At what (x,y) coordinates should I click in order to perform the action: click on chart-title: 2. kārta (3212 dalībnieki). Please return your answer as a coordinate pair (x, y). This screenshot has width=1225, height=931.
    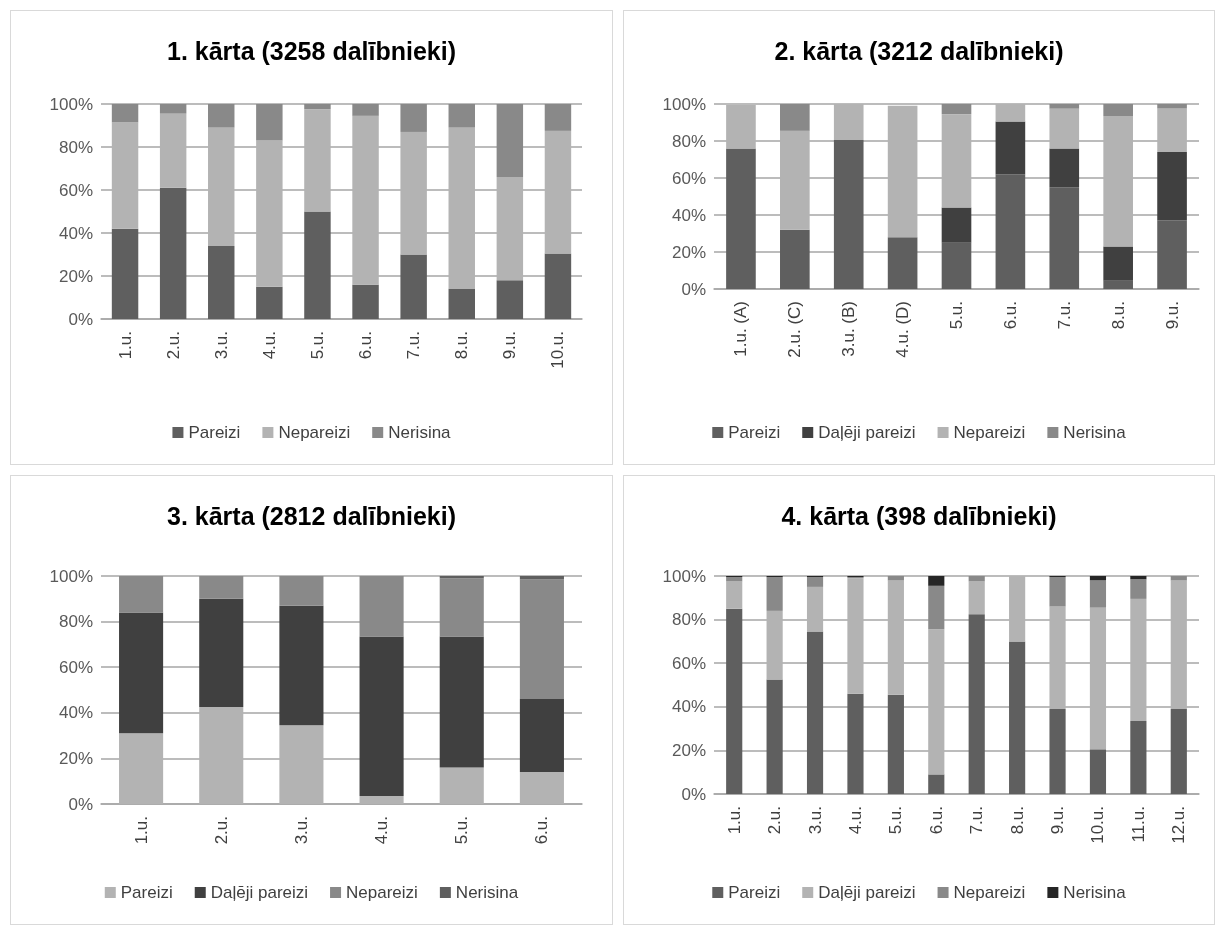
    Looking at the image, I should click on (919, 50).